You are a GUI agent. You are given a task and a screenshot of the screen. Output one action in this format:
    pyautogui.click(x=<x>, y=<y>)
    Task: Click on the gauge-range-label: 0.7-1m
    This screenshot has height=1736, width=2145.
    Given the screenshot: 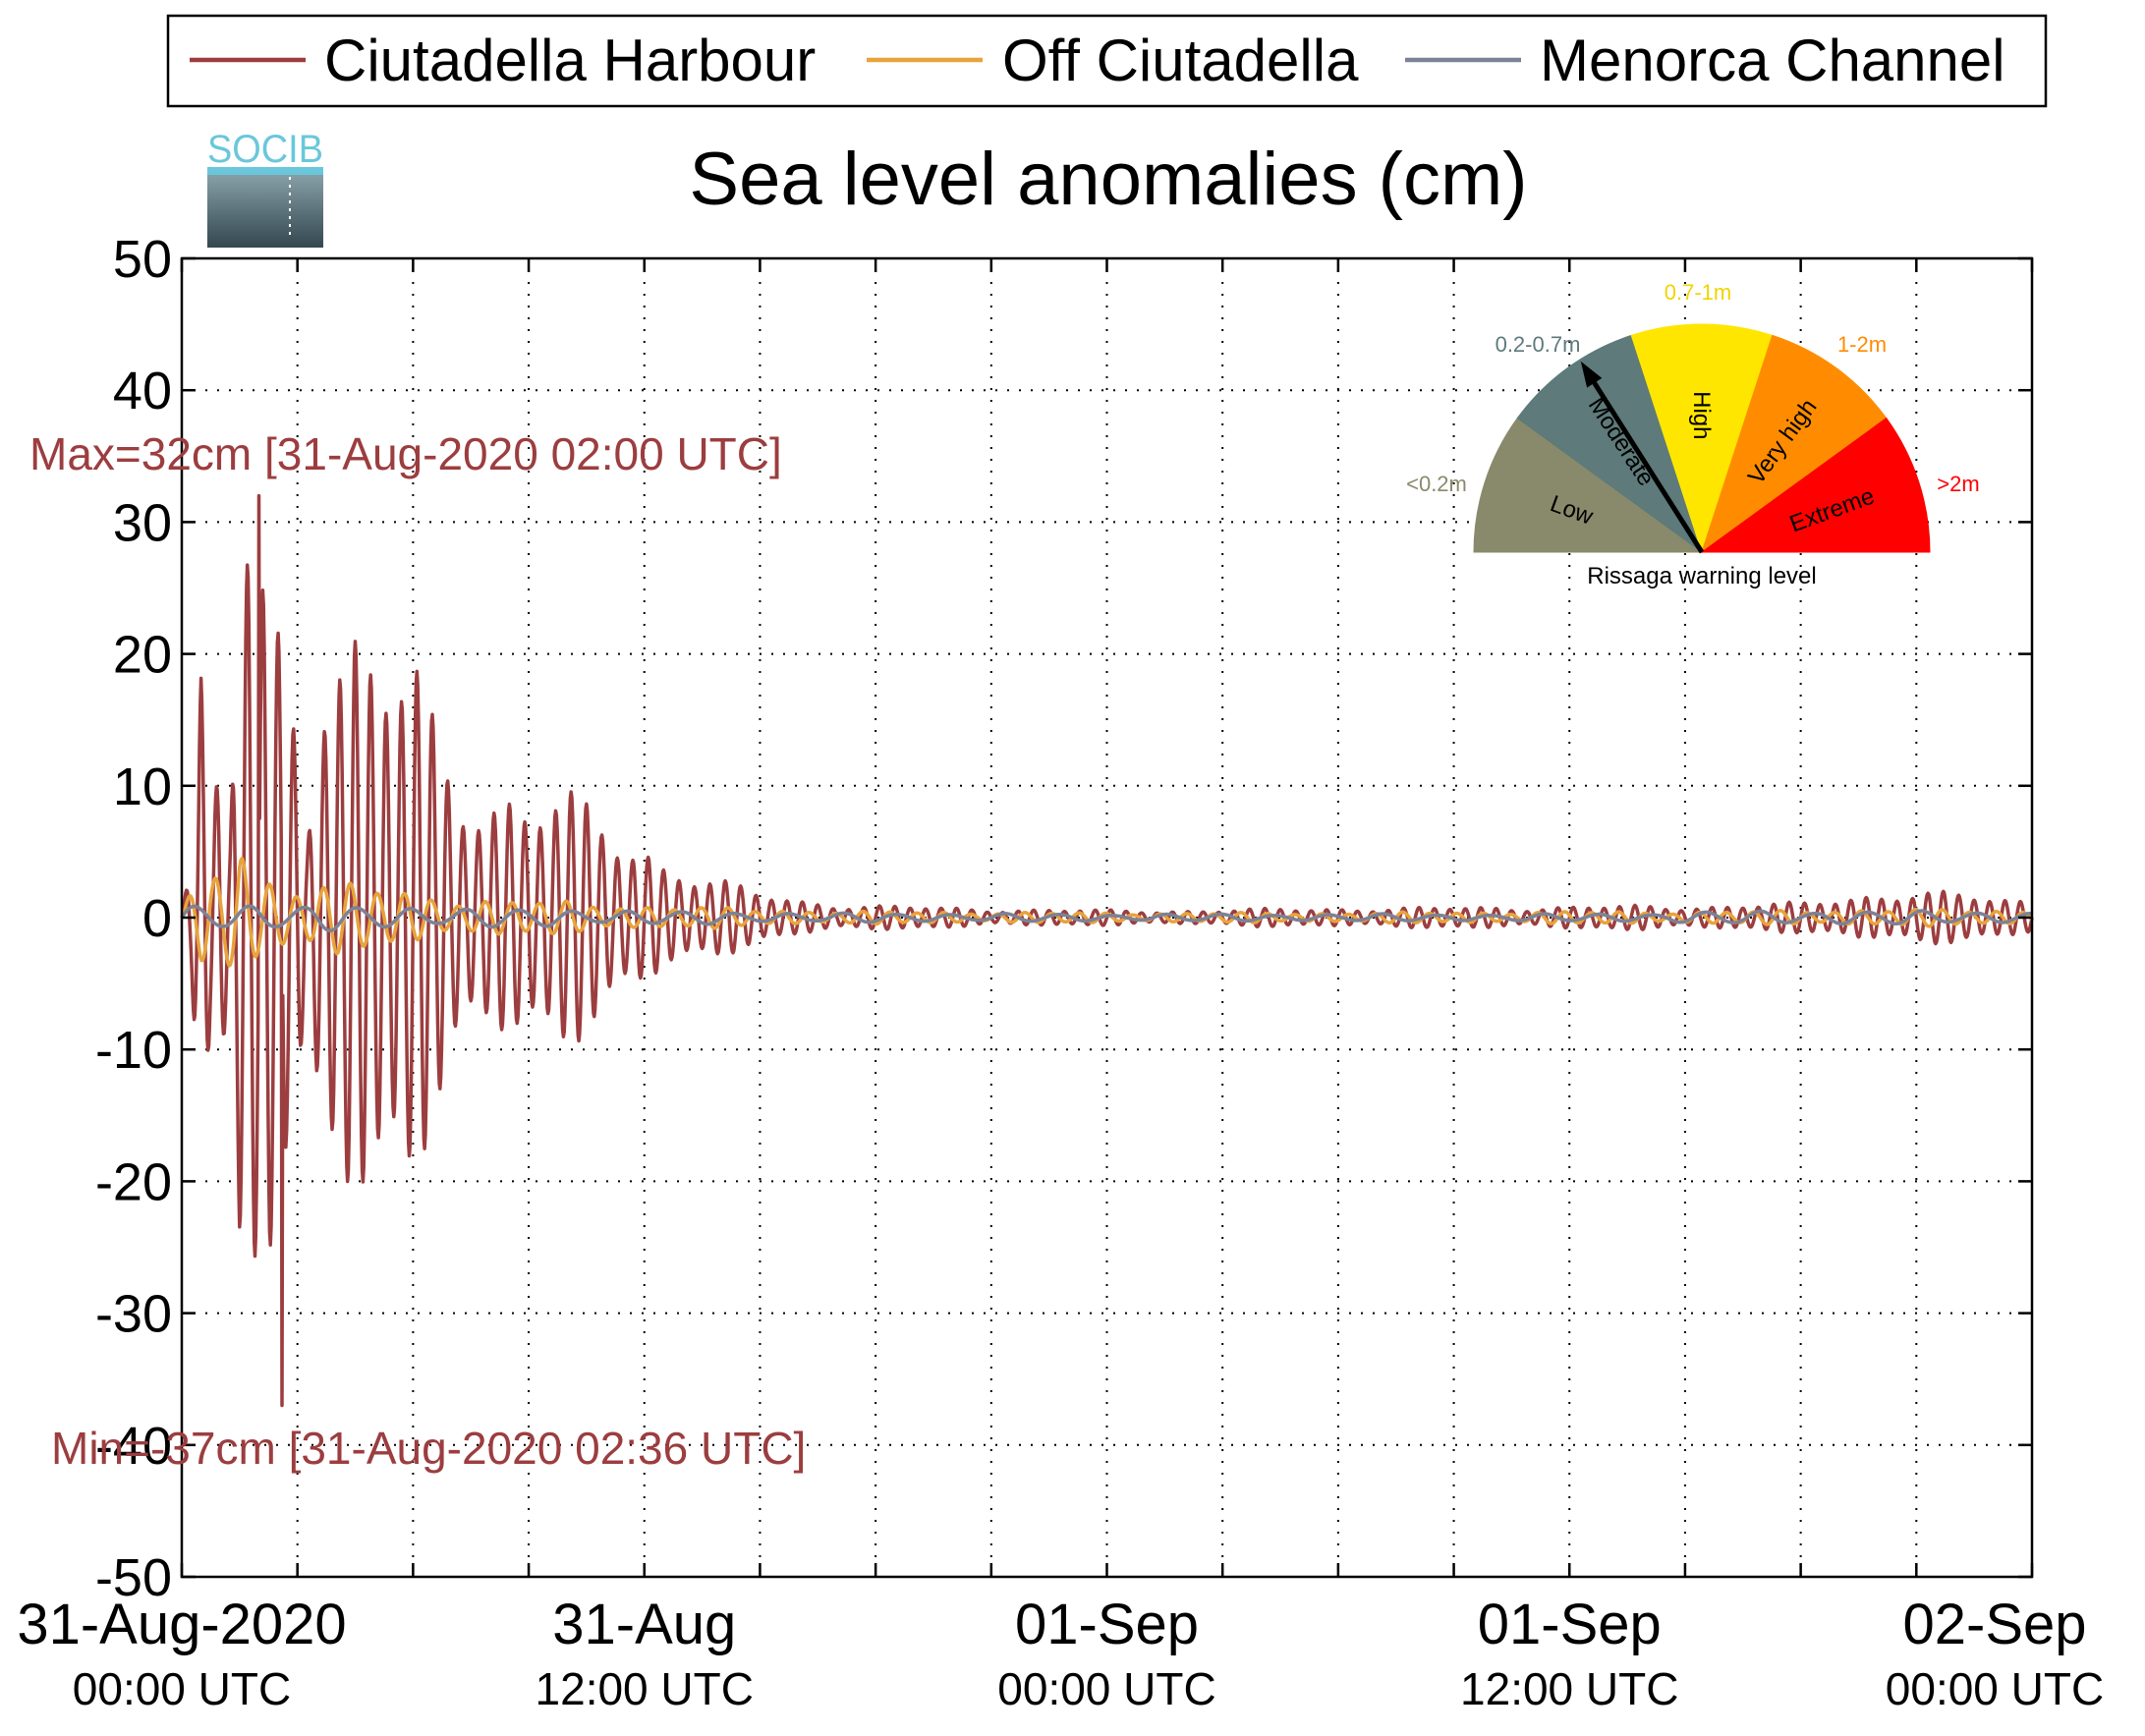 What is the action you would take?
    pyautogui.click(x=1698, y=292)
    